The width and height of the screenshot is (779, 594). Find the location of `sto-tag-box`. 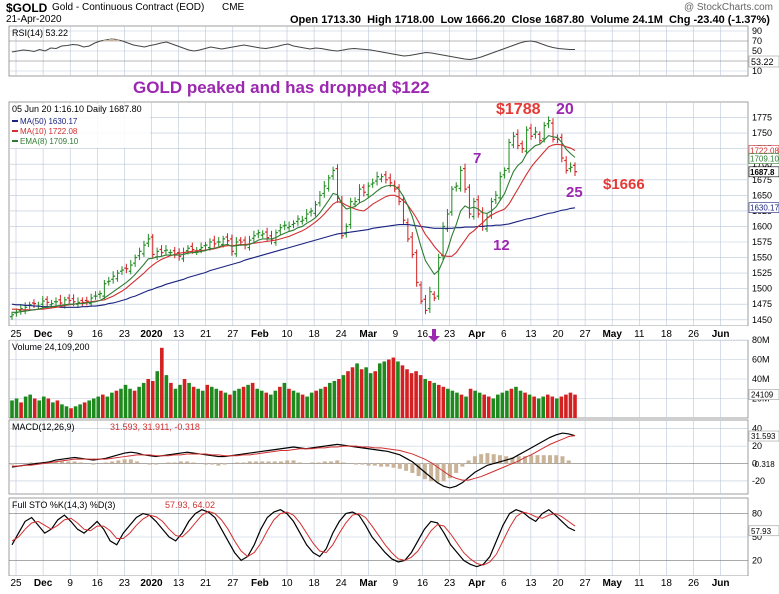

sto-tag-box is located at coordinates (763, 531).